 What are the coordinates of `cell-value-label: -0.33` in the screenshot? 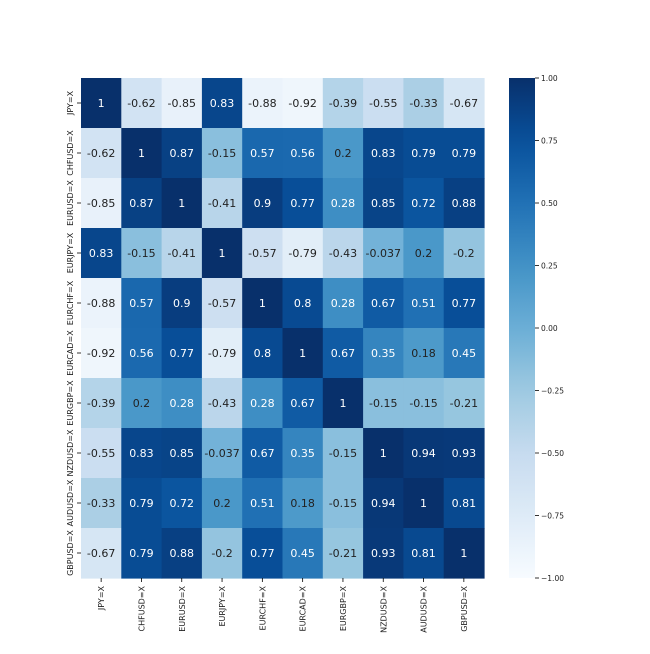 It's located at (101, 503).